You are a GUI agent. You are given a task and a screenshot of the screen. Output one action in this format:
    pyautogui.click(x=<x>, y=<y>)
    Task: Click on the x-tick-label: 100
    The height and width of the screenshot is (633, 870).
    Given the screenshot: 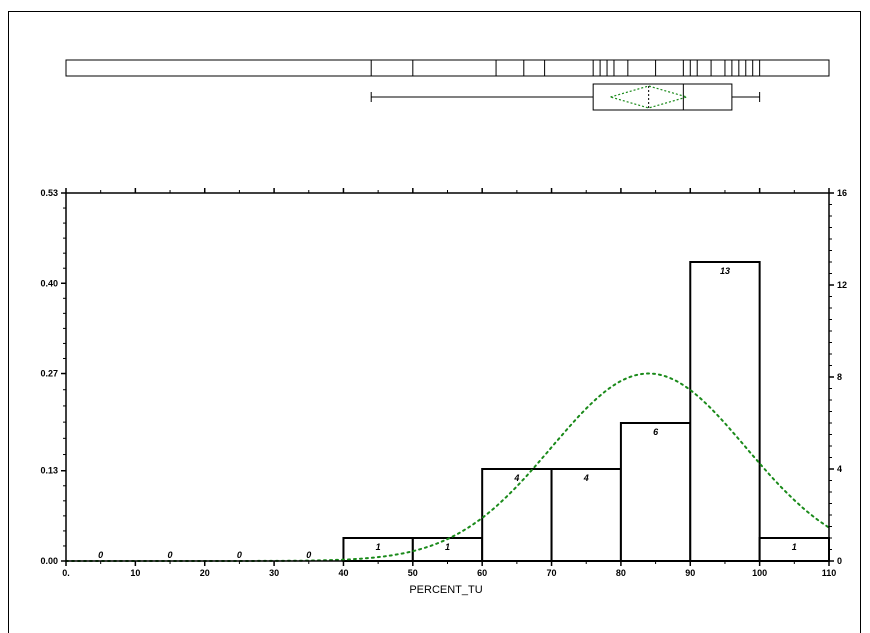 What is the action you would take?
    pyautogui.click(x=759, y=573)
    